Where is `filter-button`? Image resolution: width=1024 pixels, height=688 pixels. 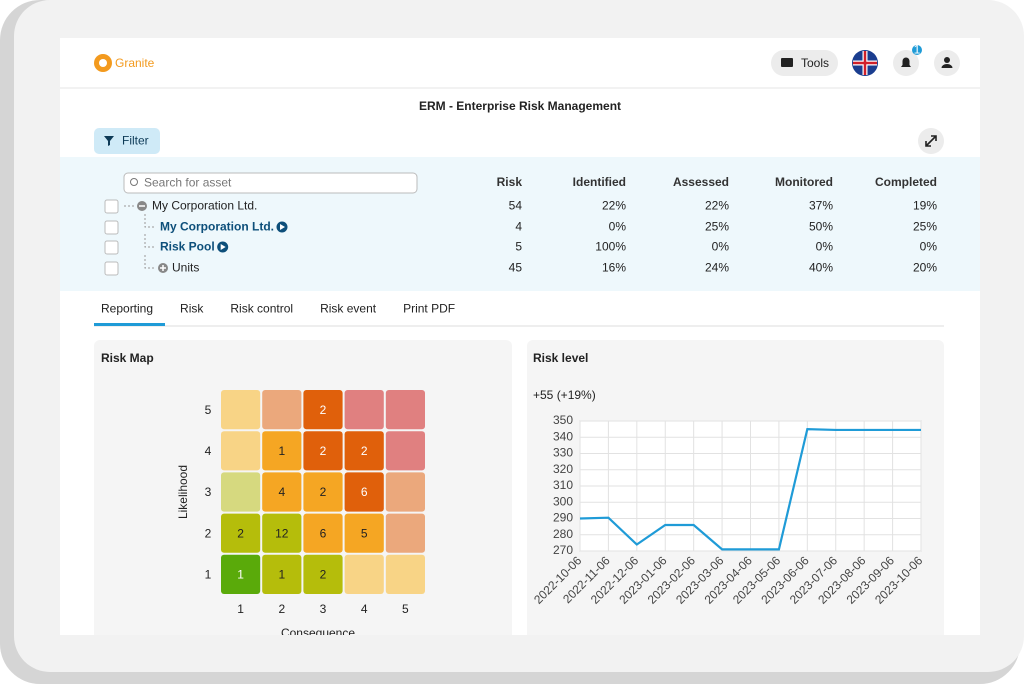
filter-button is located at coordinates (127, 141).